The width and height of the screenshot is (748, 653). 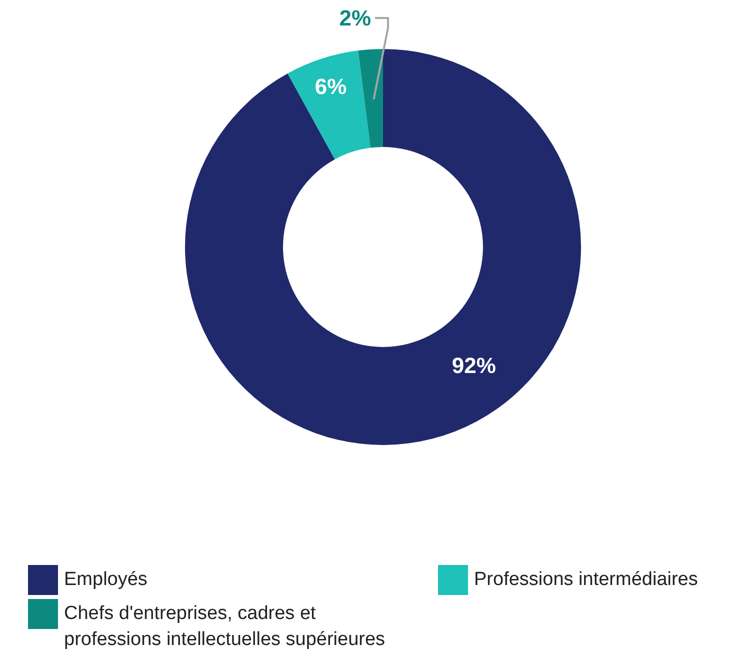 What do you see at coordinates (330, 86) in the screenshot?
I see `data-label: 6%` at bounding box center [330, 86].